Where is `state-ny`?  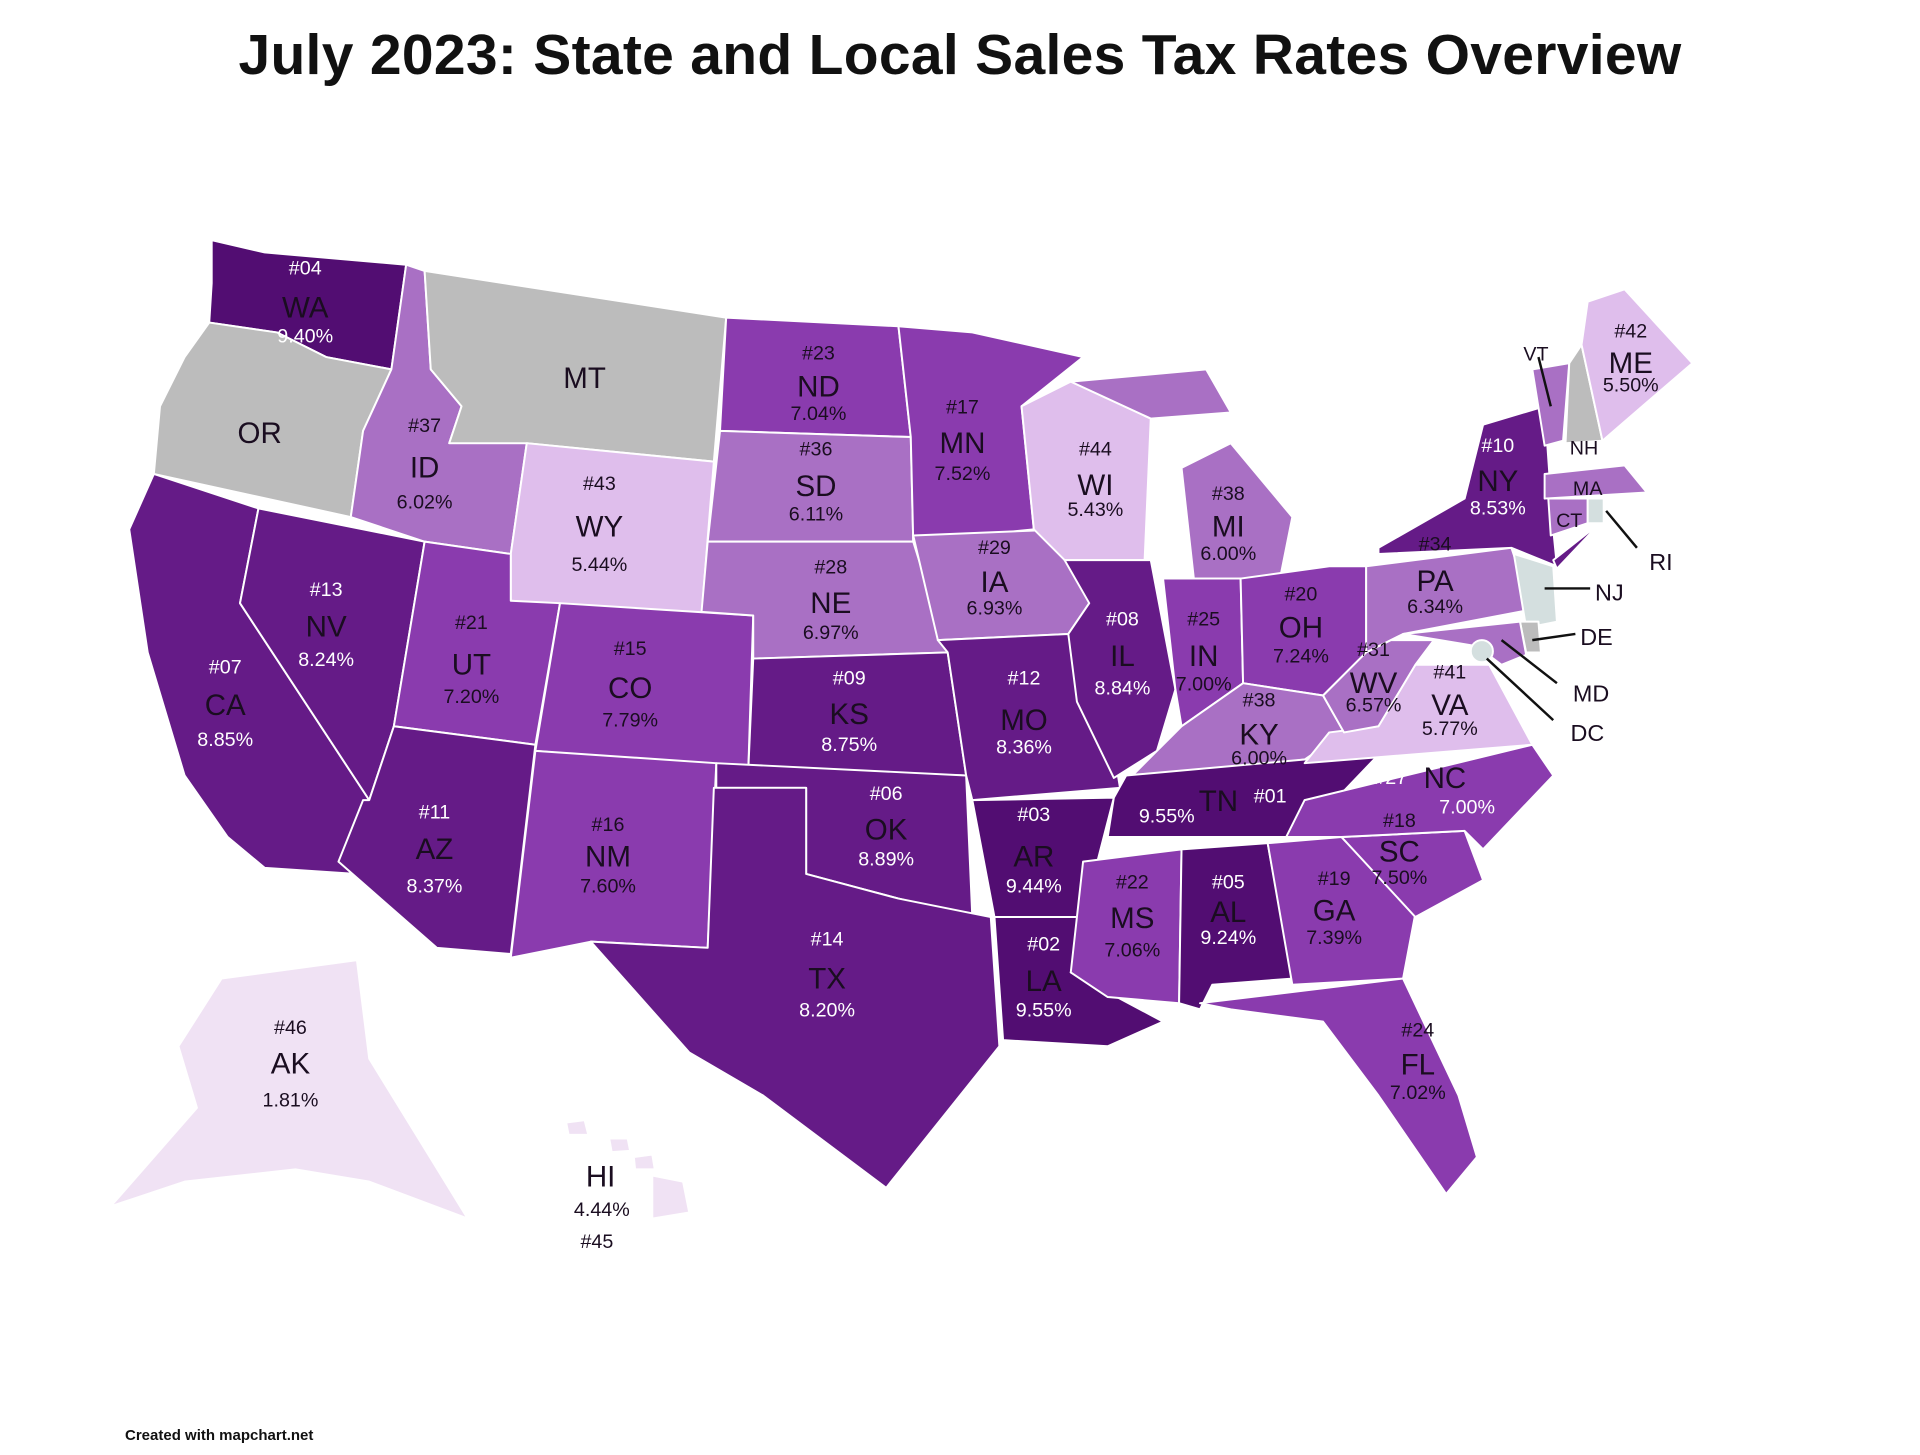
state-ny is located at coordinates (1489, 487).